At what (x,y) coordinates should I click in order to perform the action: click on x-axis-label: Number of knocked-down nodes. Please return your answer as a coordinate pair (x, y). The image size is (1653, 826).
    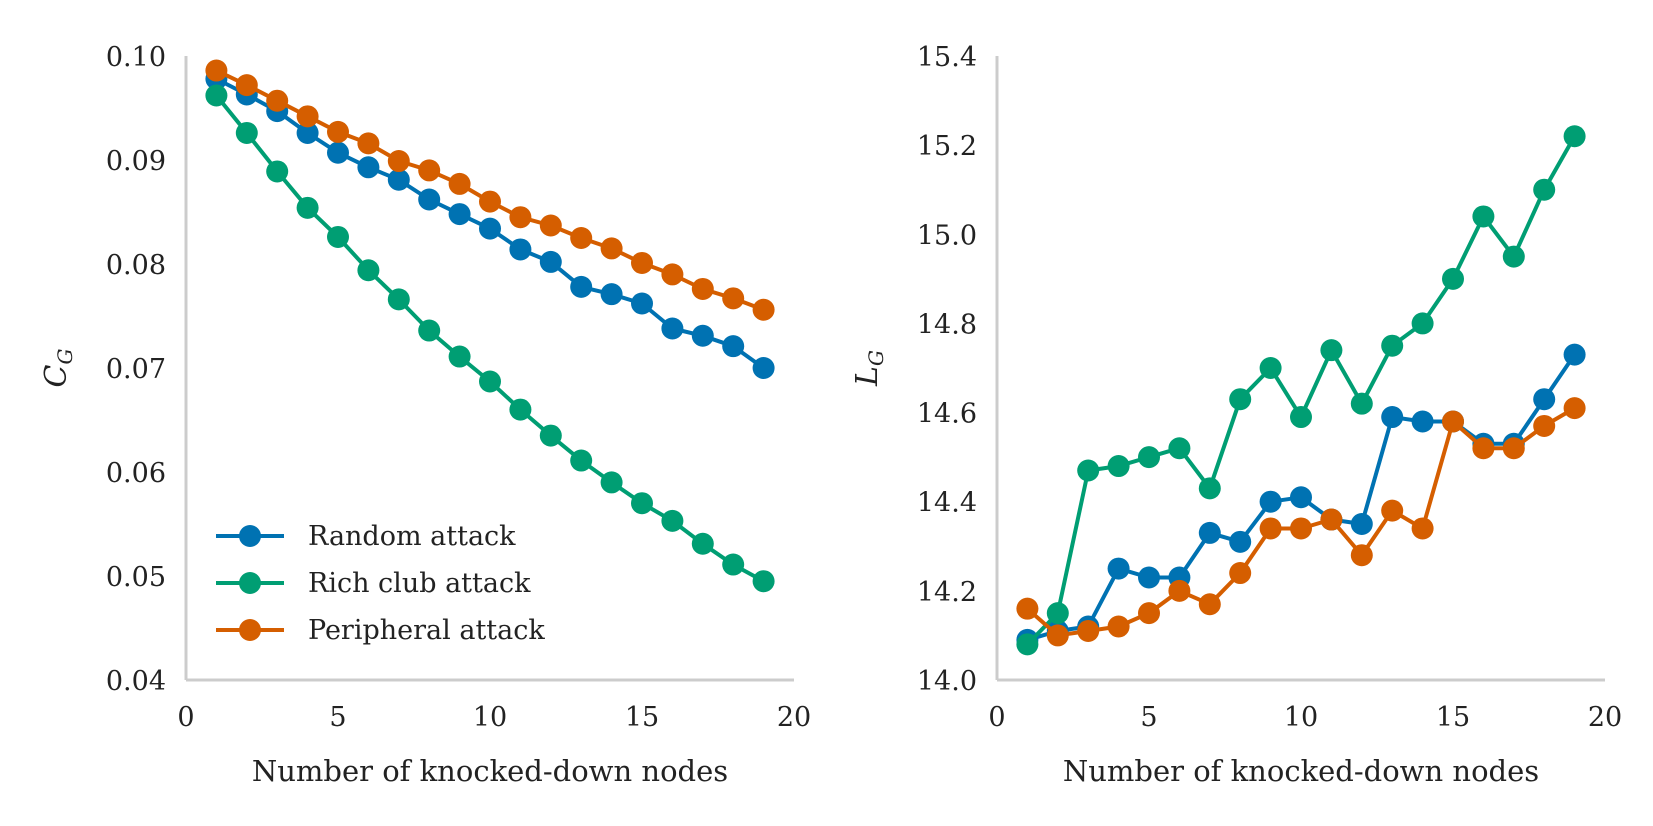
    Looking at the image, I should click on (1301, 771).